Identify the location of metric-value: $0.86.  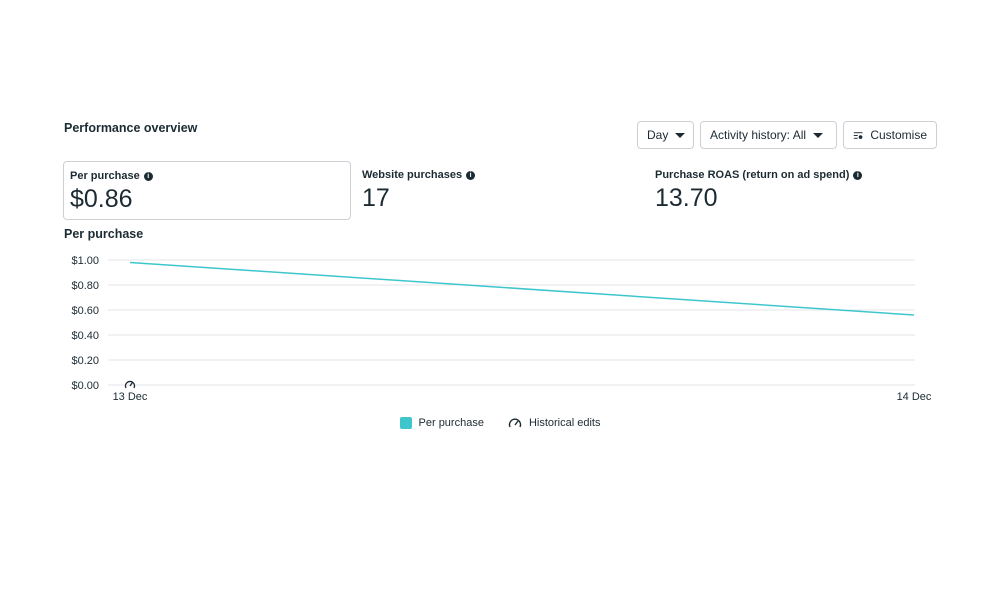
(101, 199).